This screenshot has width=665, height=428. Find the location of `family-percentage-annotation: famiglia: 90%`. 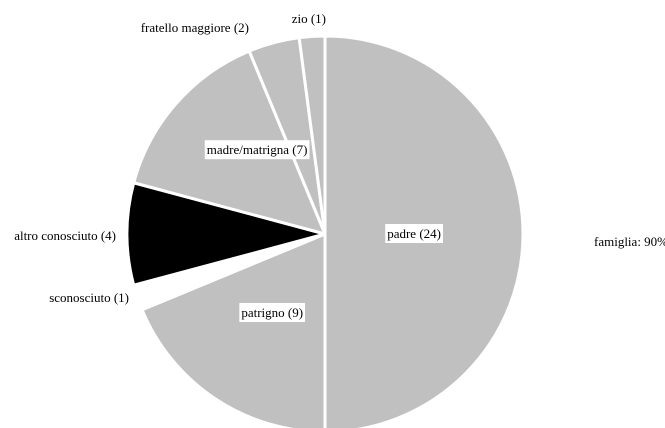

family-percentage-annotation: famiglia: 90% is located at coordinates (629, 241).